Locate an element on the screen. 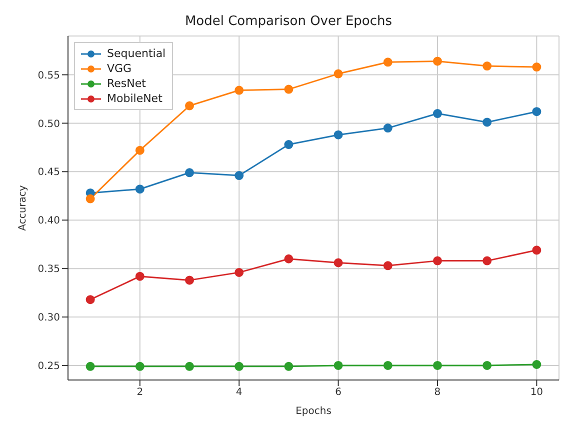 The height and width of the screenshot is (434, 577). y-tick-label: 0.35 is located at coordinates (49, 270).